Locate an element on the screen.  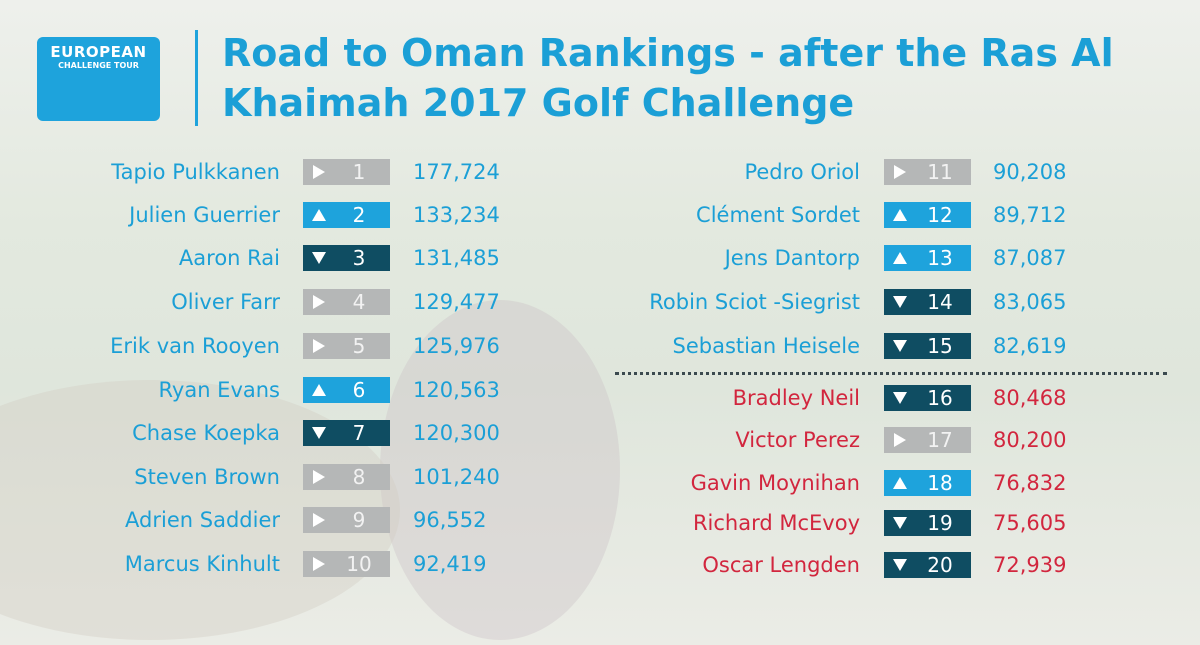
rank-box: 14 is located at coordinates (927, 302).